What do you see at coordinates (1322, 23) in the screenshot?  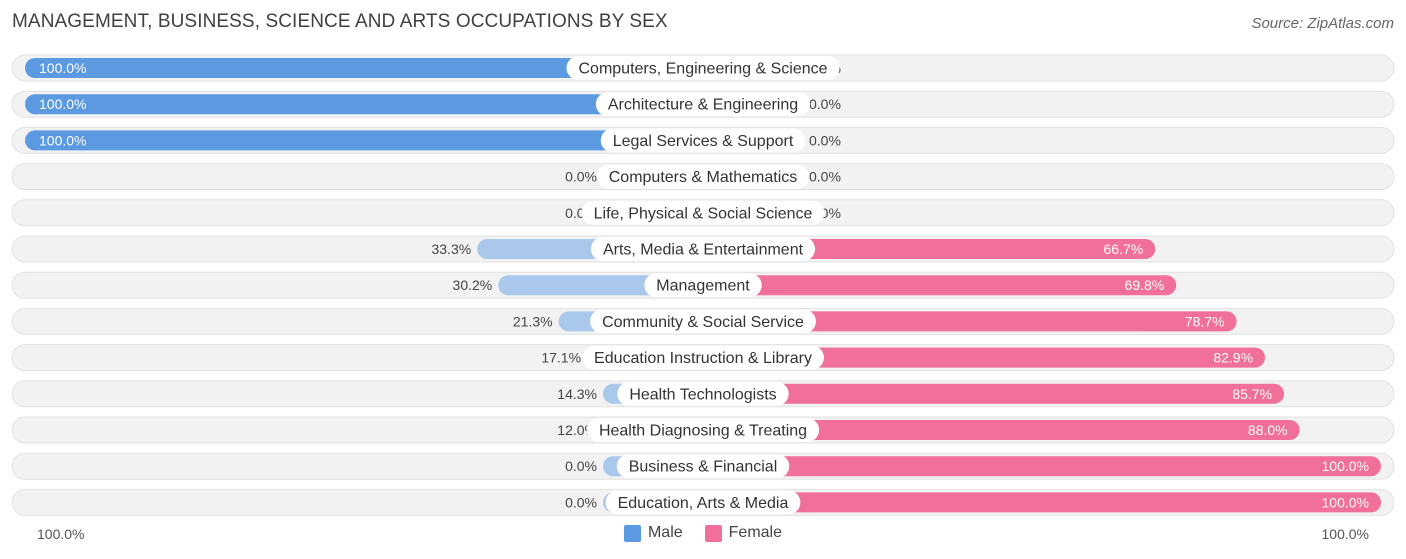 I see `source-label: Source: ZipAtlas.com` at bounding box center [1322, 23].